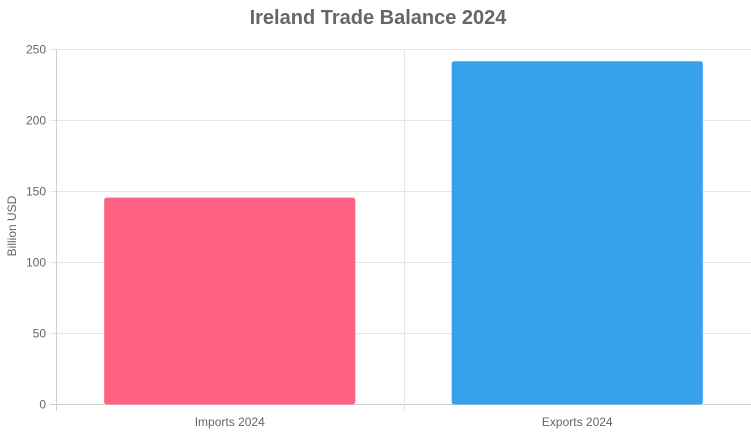  I want to click on chart-title: Ireland Trade Balance 2024, so click(379, 18).